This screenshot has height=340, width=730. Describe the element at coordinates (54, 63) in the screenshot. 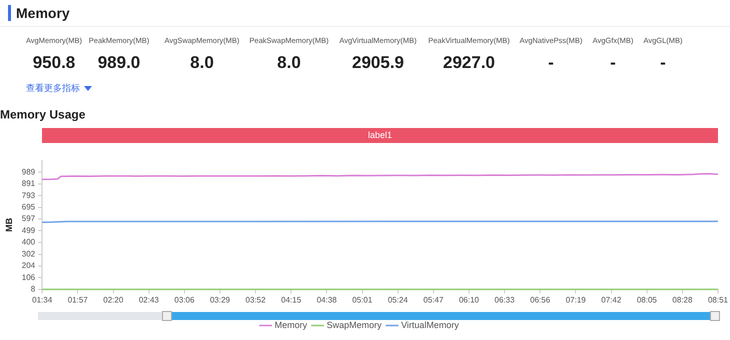

I see `text: 950.8` at that location.